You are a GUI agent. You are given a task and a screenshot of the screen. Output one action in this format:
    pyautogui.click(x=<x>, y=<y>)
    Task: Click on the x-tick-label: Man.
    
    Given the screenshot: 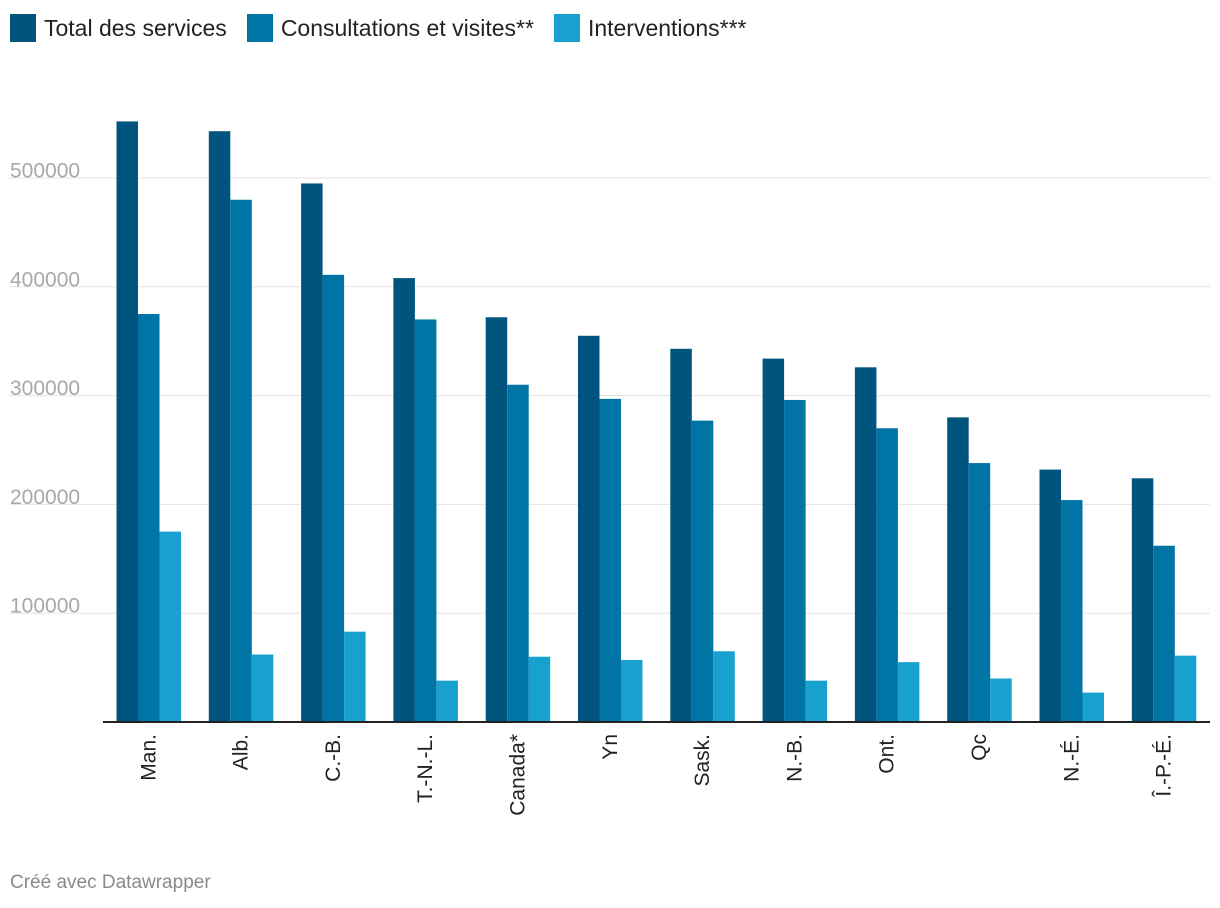 What is the action you would take?
    pyautogui.click(x=148, y=757)
    